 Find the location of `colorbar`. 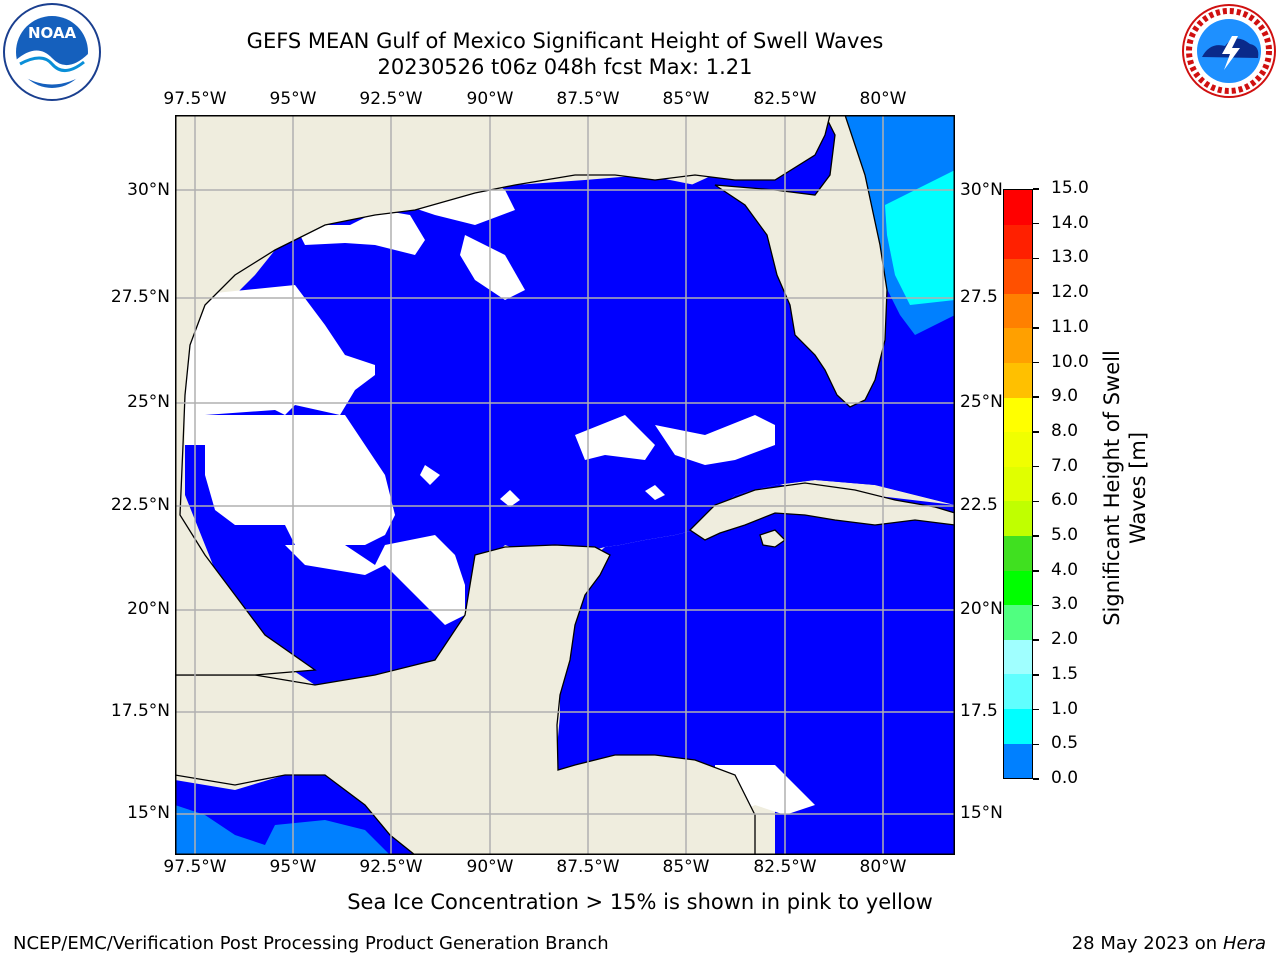

colorbar is located at coordinates (1018, 484).